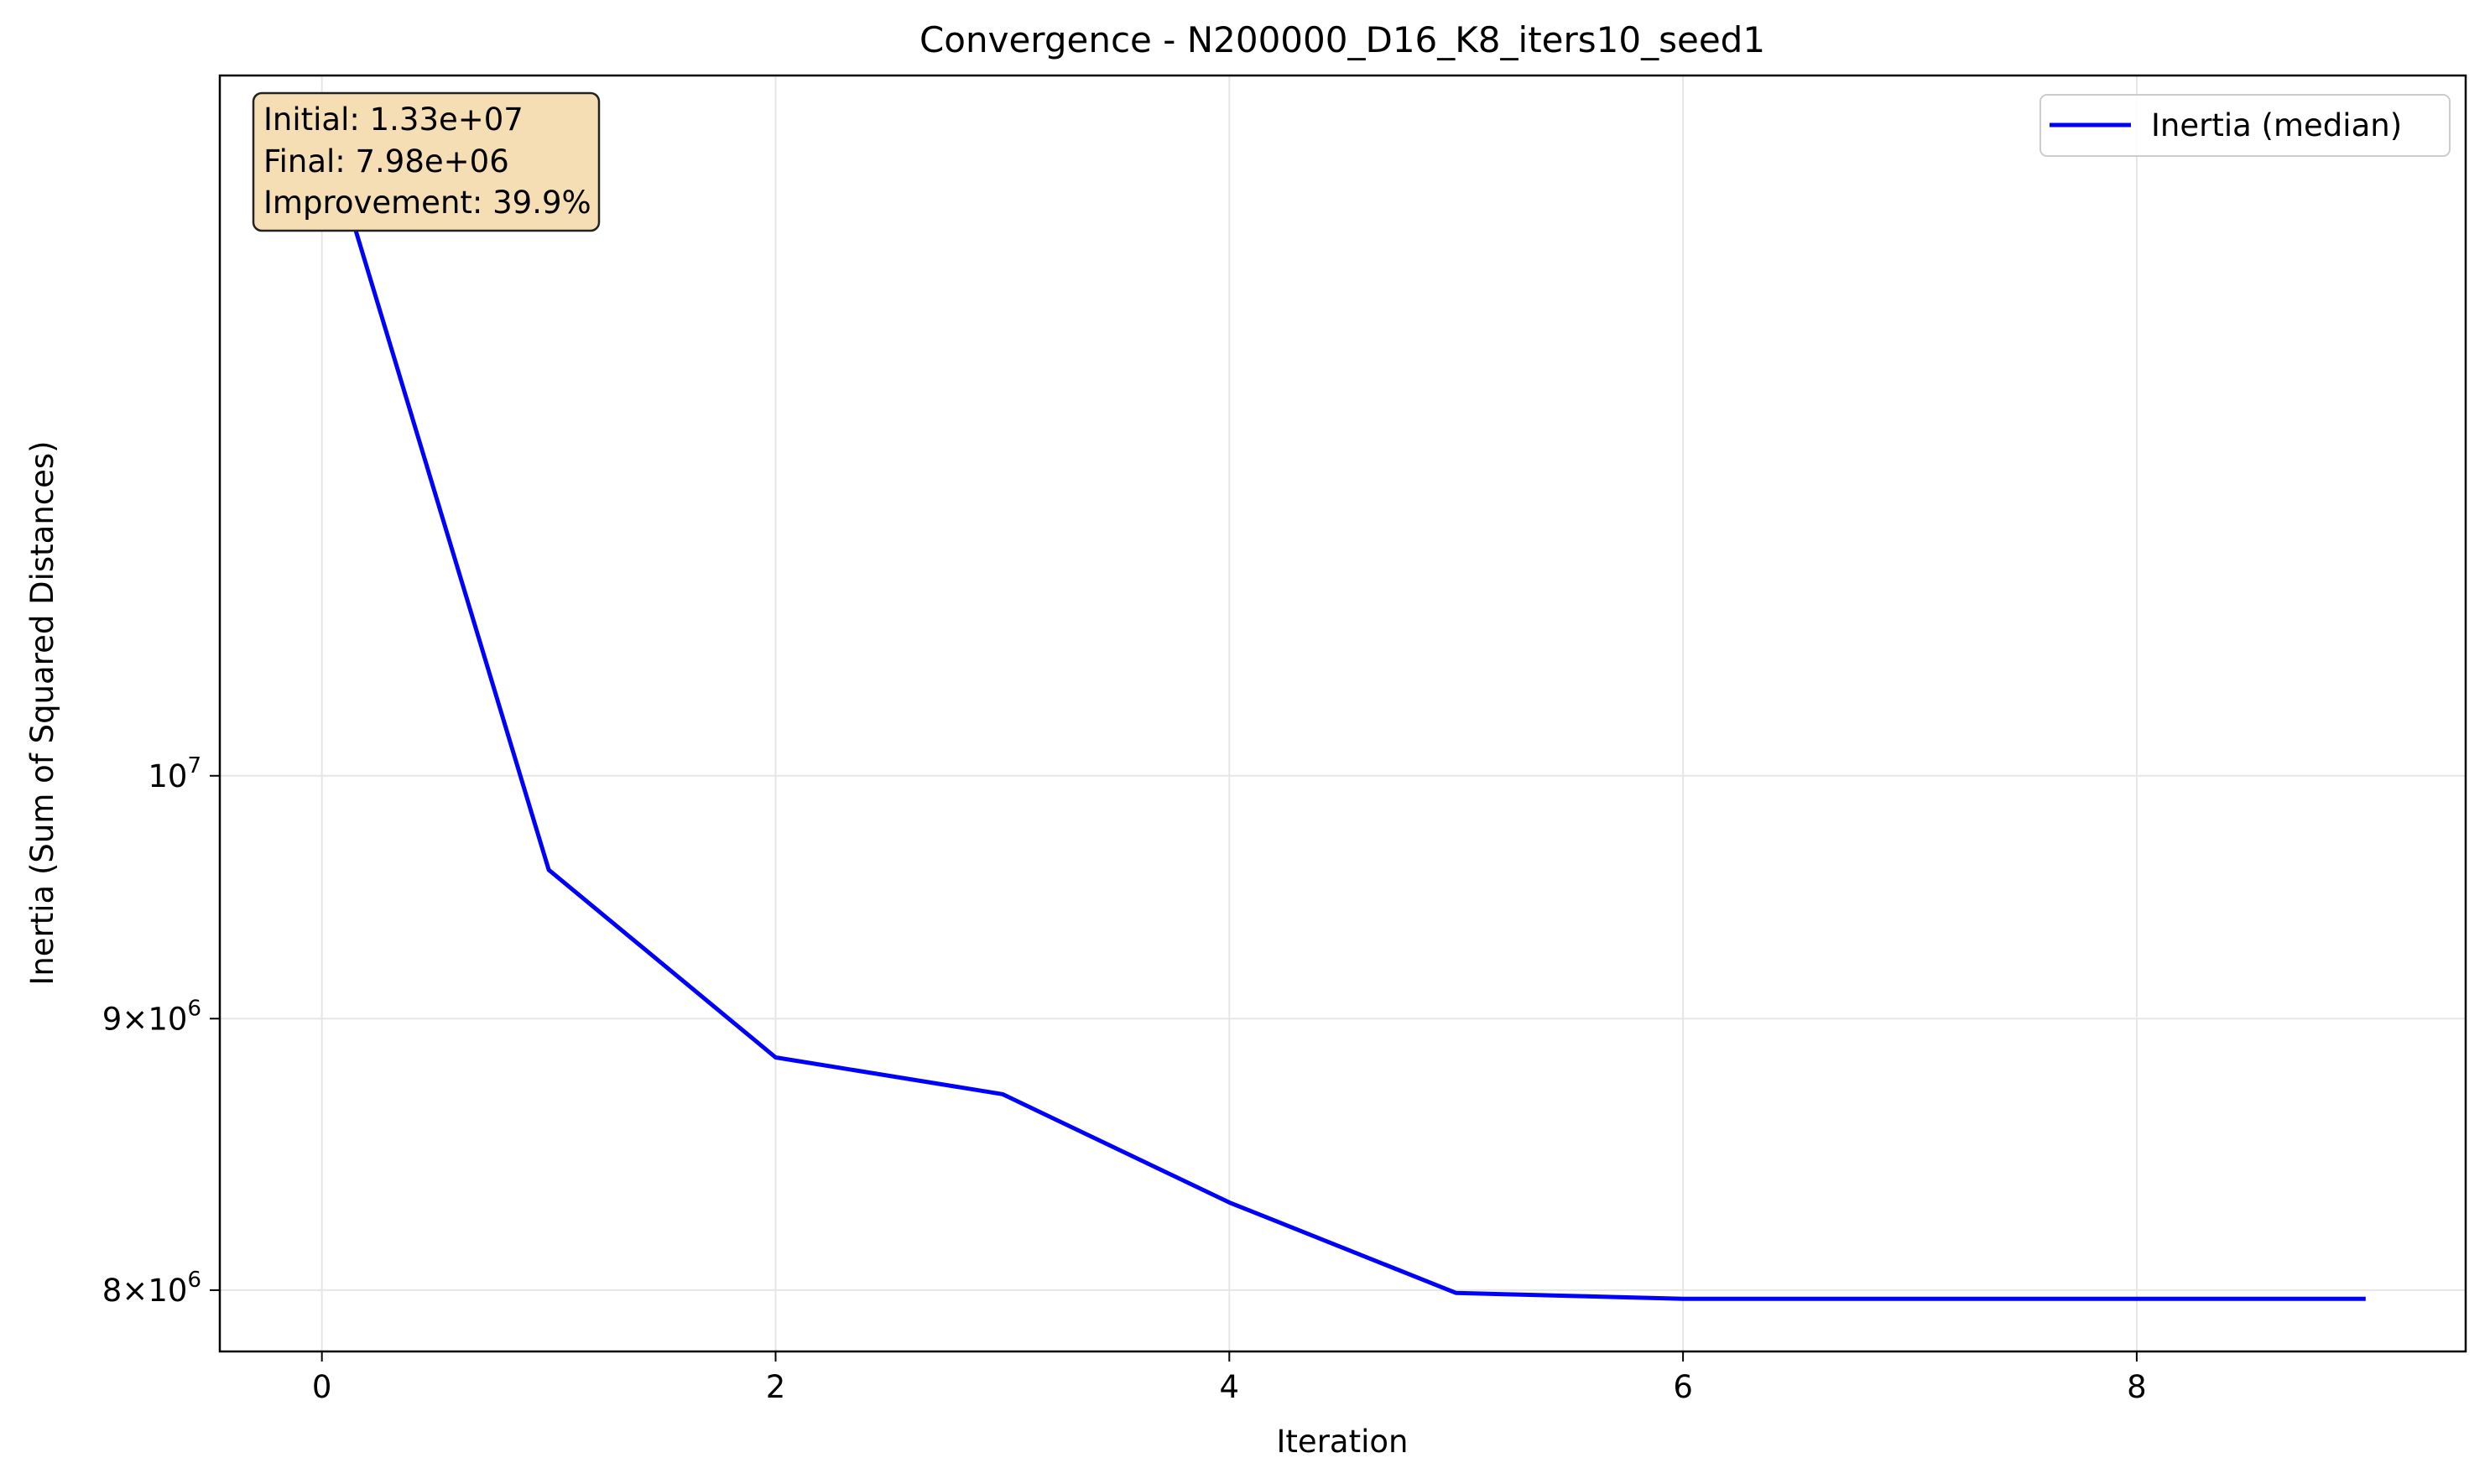 The width and height of the screenshot is (2490, 1484). I want to click on y-axis-label: Inertia (Sum of Squared Distances), so click(42, 712).